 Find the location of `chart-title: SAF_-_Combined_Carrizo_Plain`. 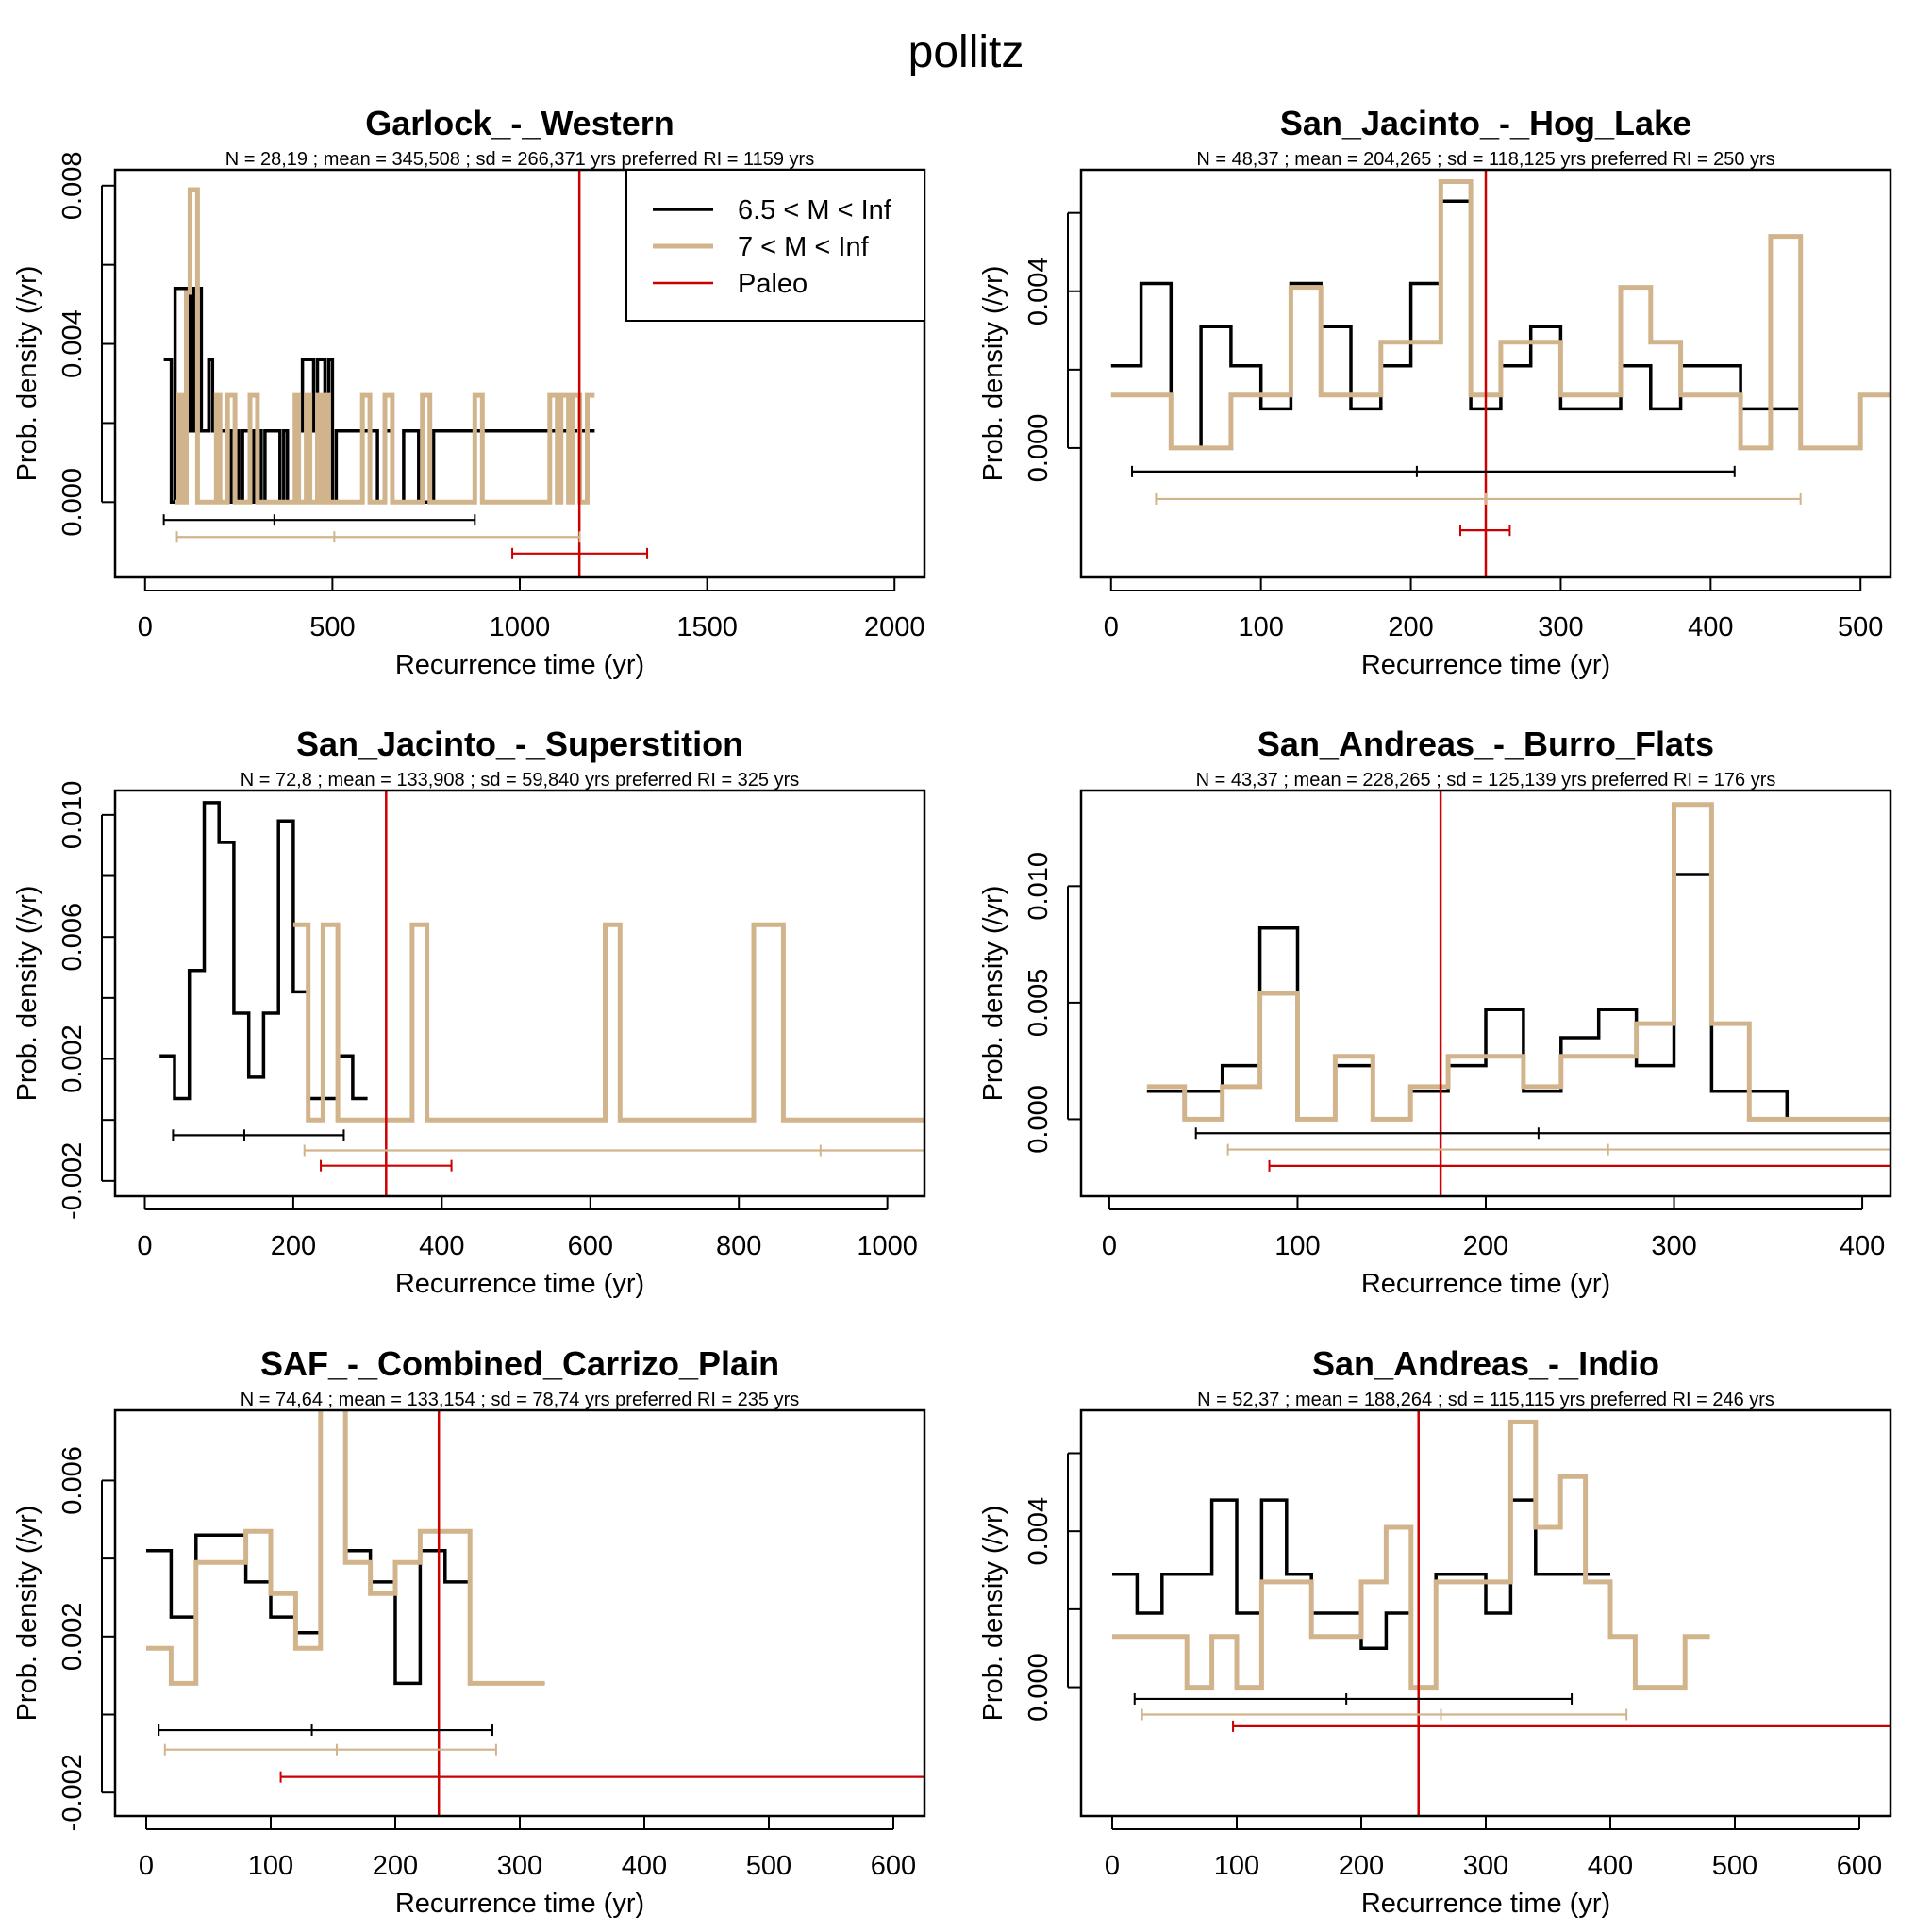

chart-title: SAF_-_Combined_Carrizo_Plain is located at coordinates (519, 1363).